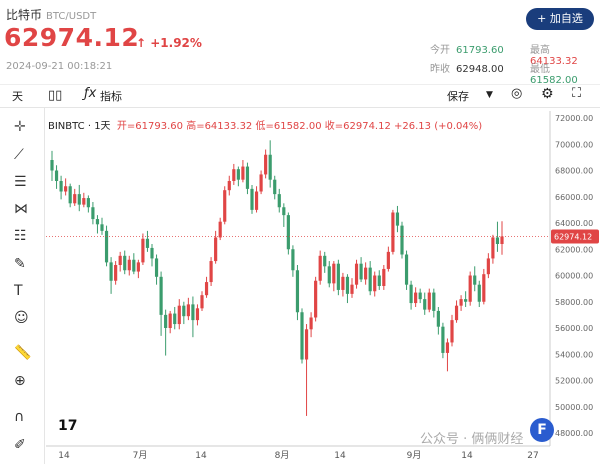 This screenshot has height=464, width=600. Describe the element at coordinates (20, 264) in the screenshot. I see `brush-icon: ✎` at that location.